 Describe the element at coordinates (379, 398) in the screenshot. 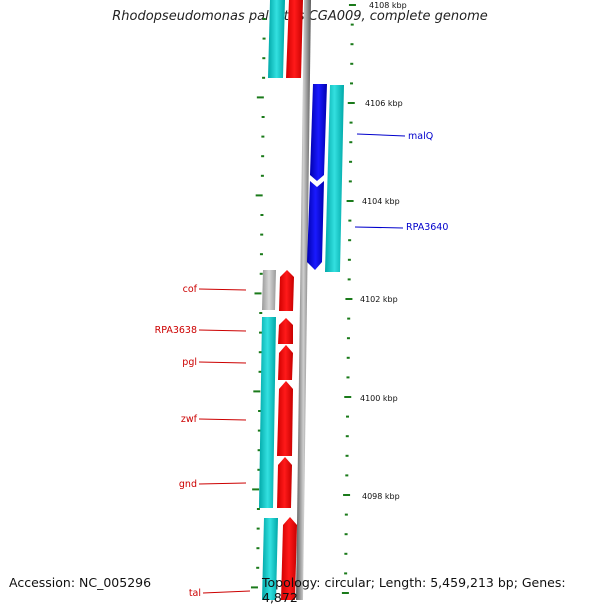

I see `scale-label-4100: 4100 kbp` at that location.